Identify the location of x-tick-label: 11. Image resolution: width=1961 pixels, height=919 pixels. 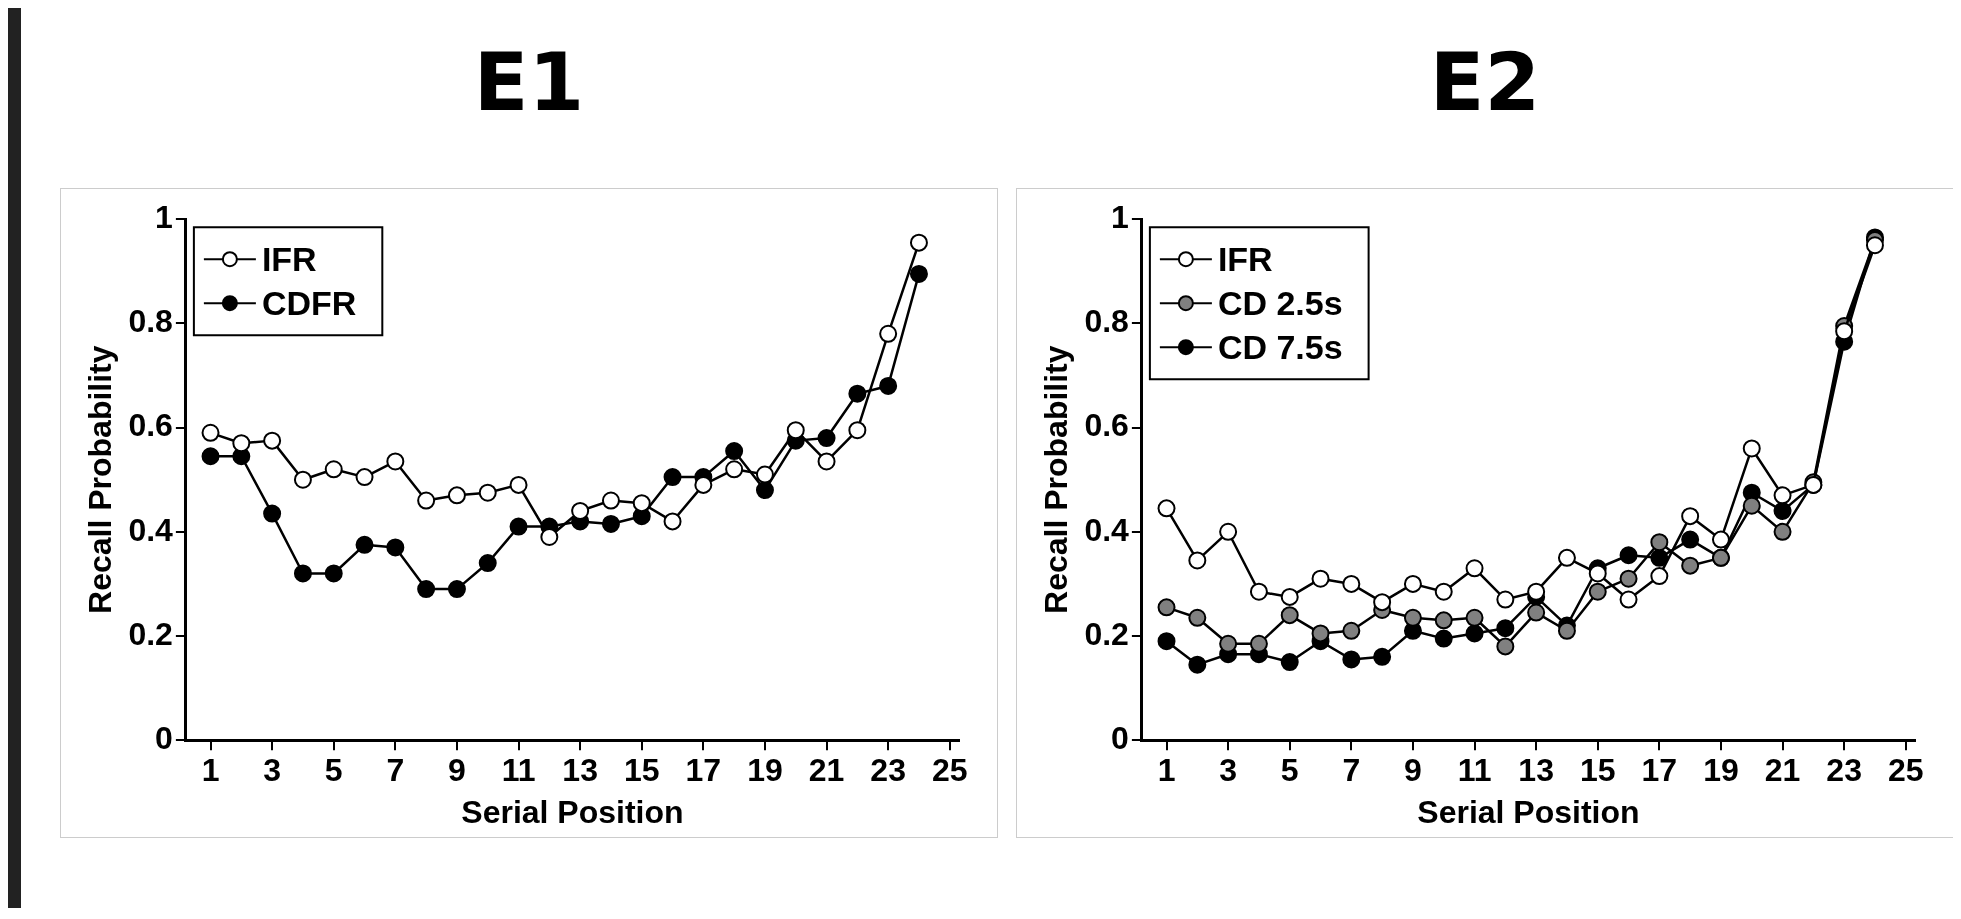
(1474, 770).